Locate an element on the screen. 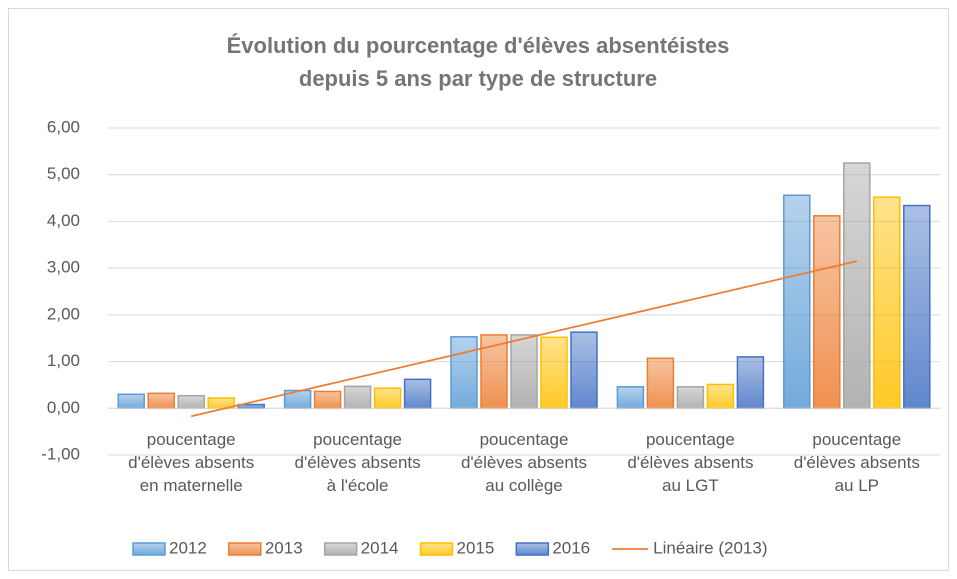 This screenshot has width=957, height=579. y-tick-label: 6,00 is located at coordinates (63, 126).